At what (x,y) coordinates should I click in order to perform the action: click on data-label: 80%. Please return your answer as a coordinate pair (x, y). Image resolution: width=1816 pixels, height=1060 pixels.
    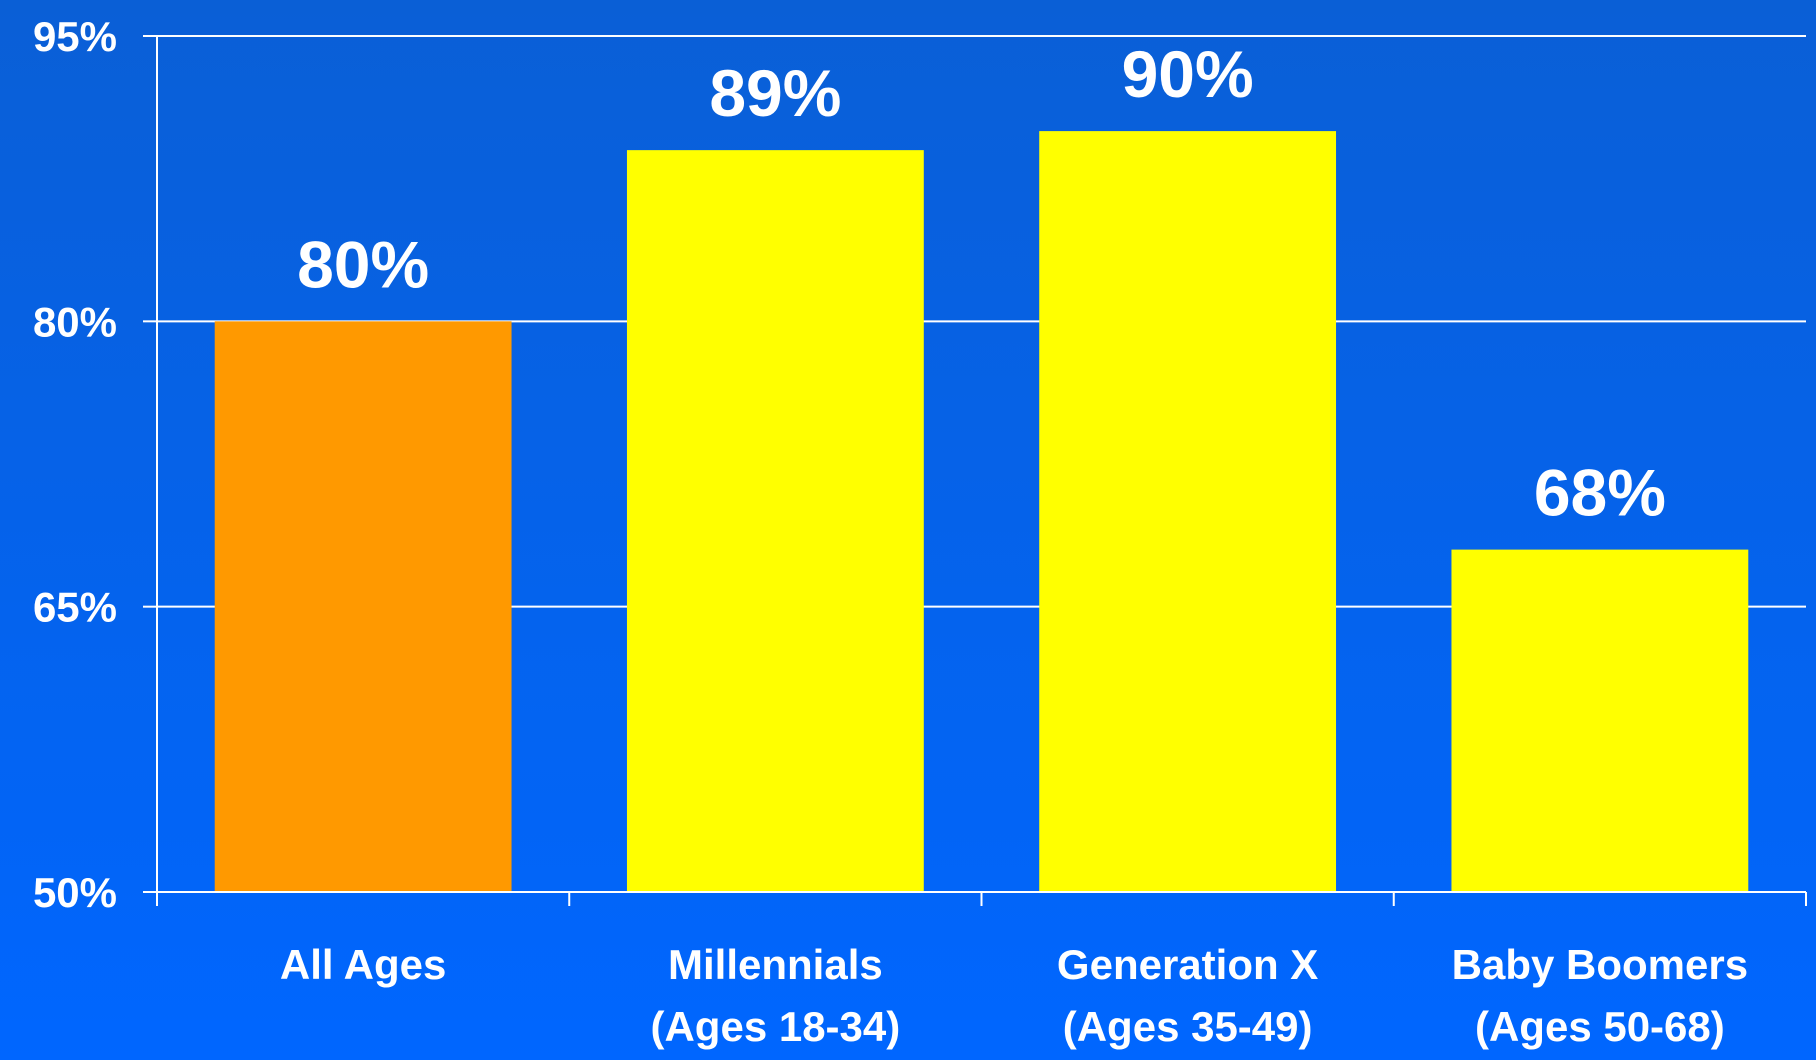
    Looking at the image, I should click on (363, 264).